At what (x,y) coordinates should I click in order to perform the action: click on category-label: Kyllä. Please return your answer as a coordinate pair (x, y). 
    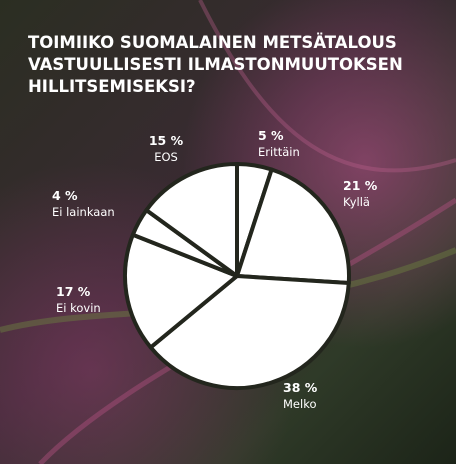
    Looking at the image, I should click on (356, 202).